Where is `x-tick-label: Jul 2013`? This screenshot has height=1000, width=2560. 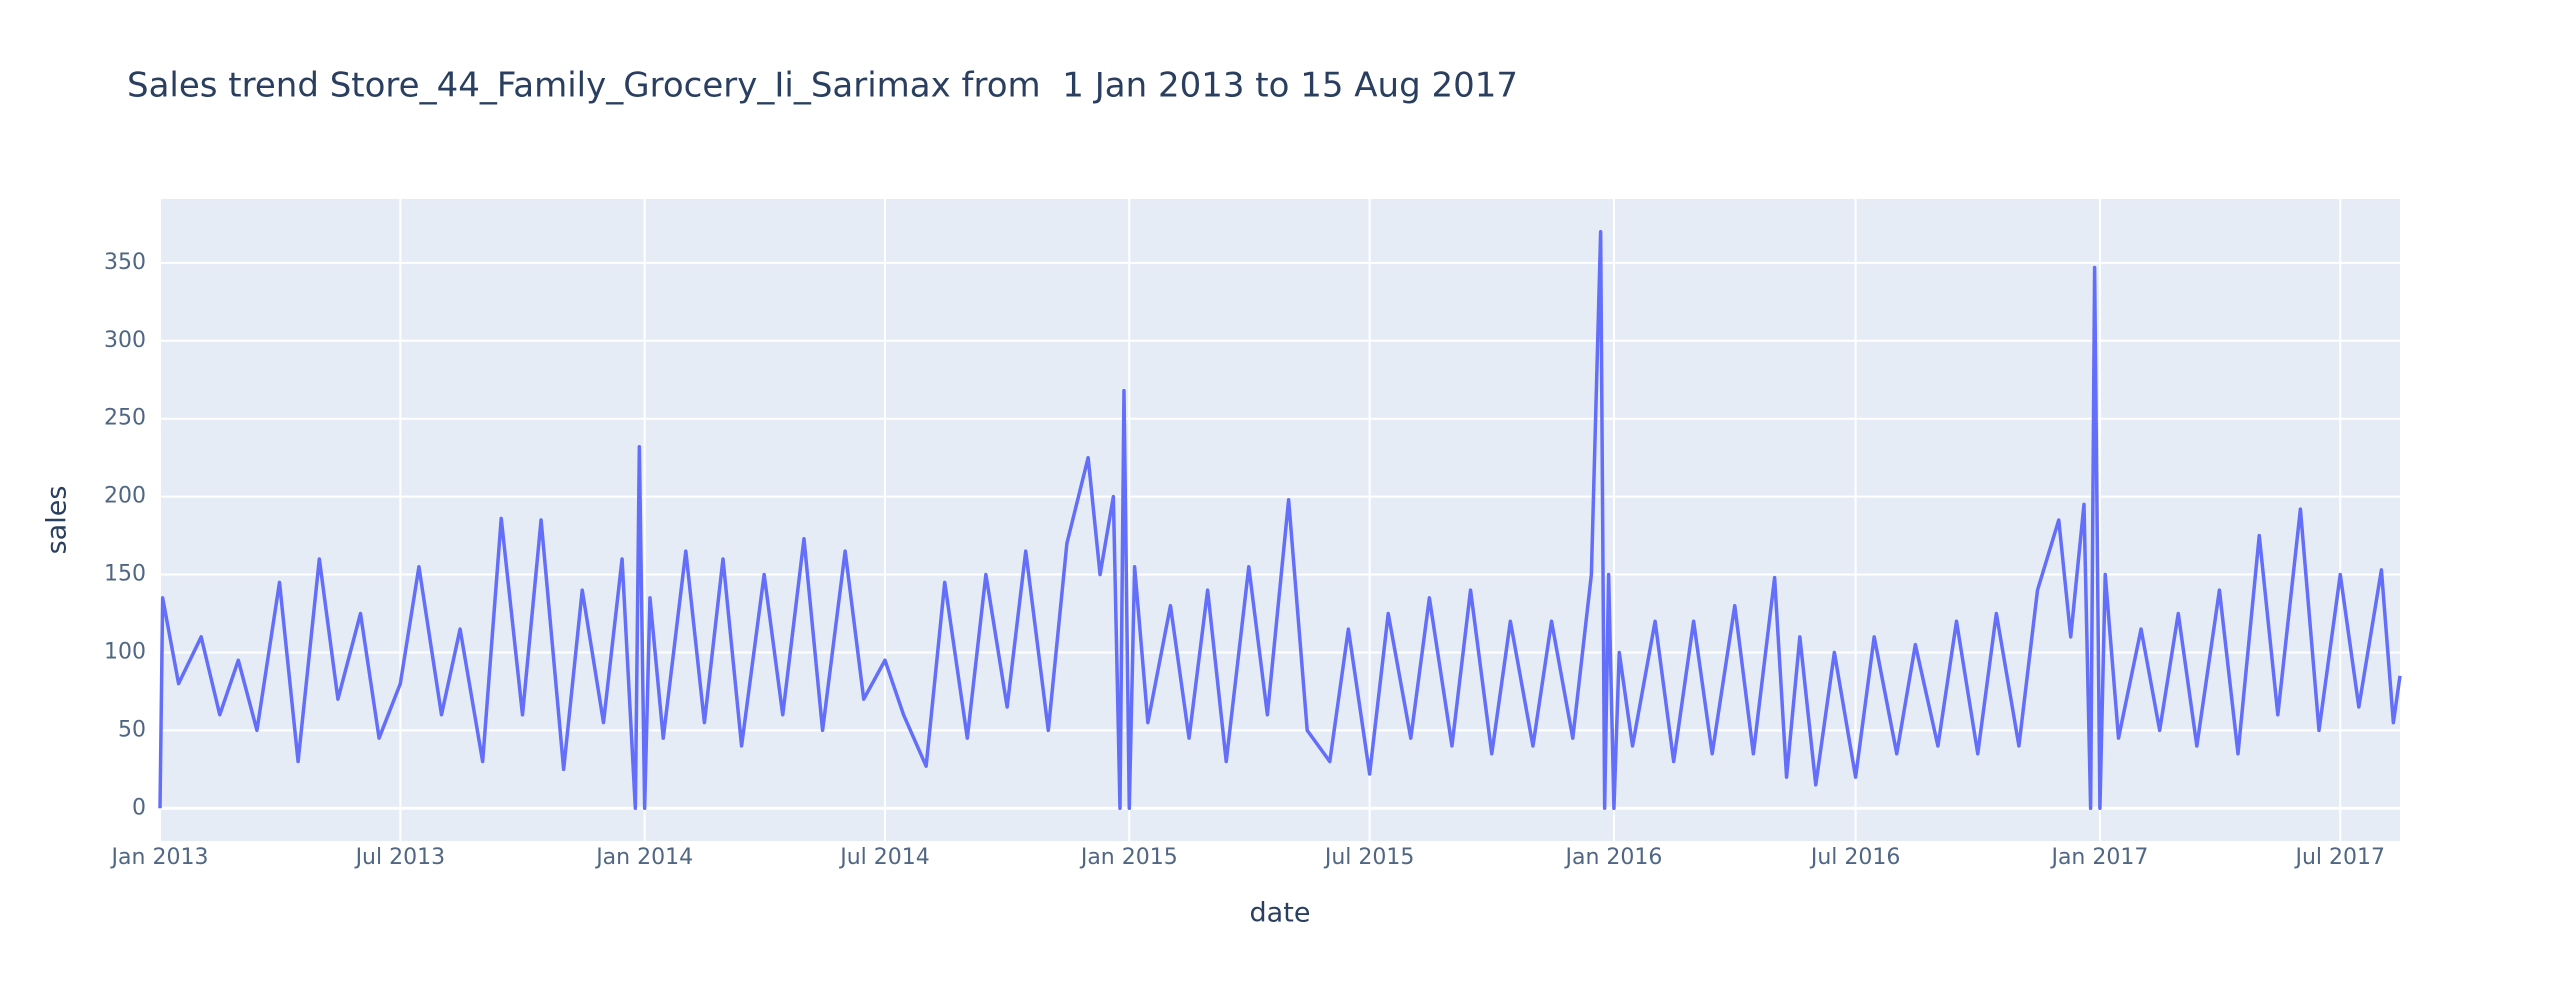
x-tick-label: Jul 2013 is located at coordinates (400, 857).